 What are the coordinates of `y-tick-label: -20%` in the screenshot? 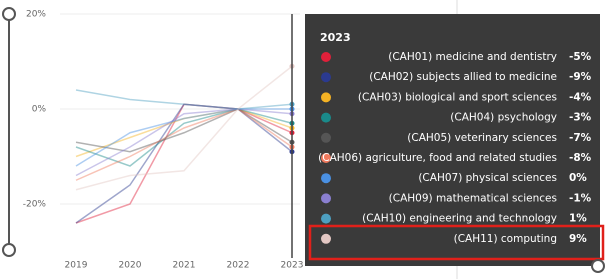 It's located at (35, 205).